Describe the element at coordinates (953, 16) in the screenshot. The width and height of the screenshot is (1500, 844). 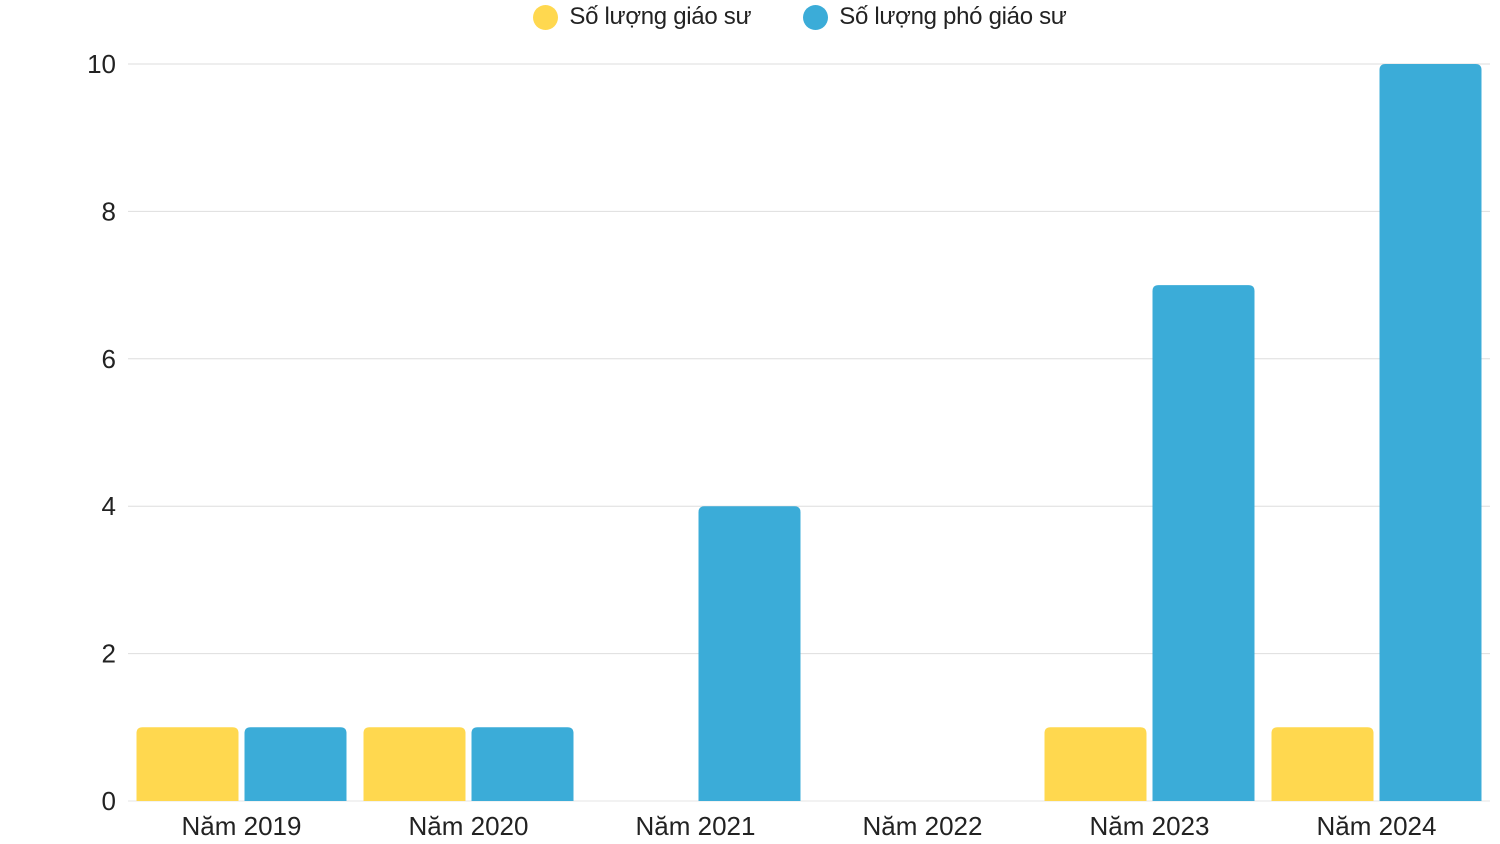
I see `legend-label-associate-professors: Số lượng phó giáo sư` at that location.